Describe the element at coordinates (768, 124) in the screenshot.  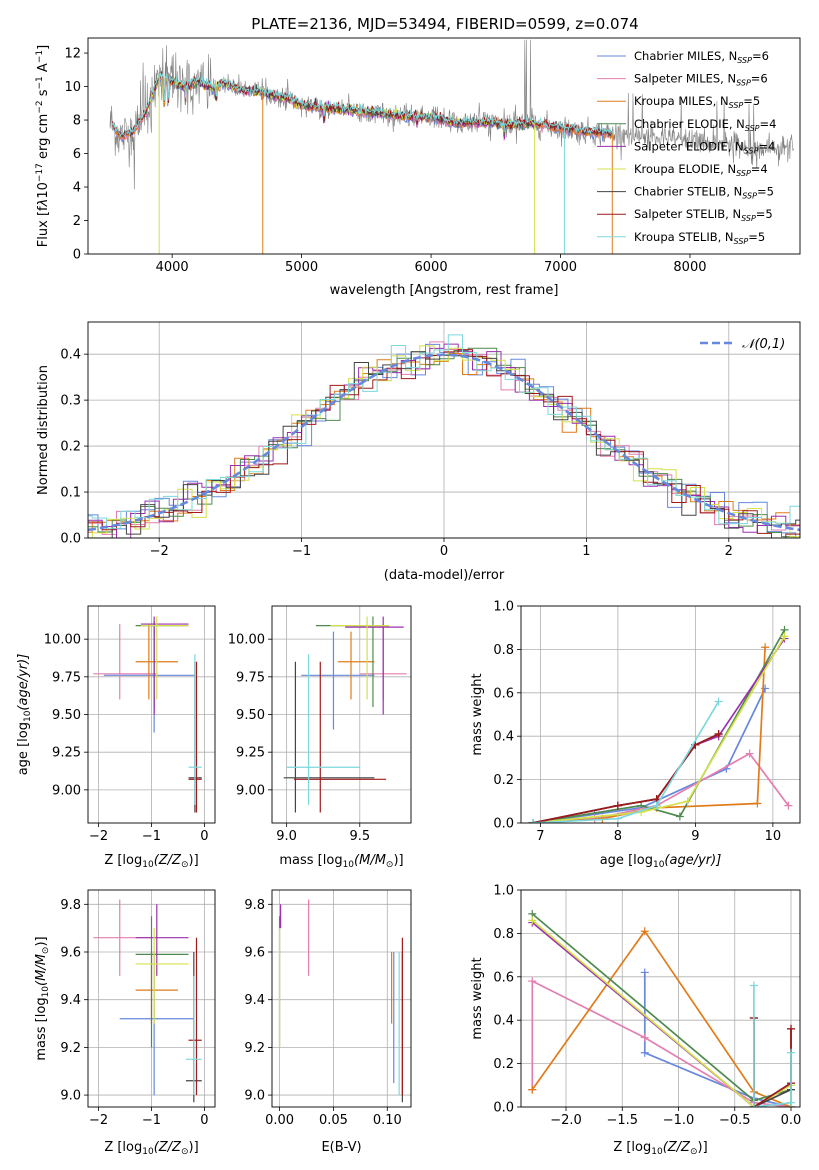
I see `legend-tail: =4` at that location.